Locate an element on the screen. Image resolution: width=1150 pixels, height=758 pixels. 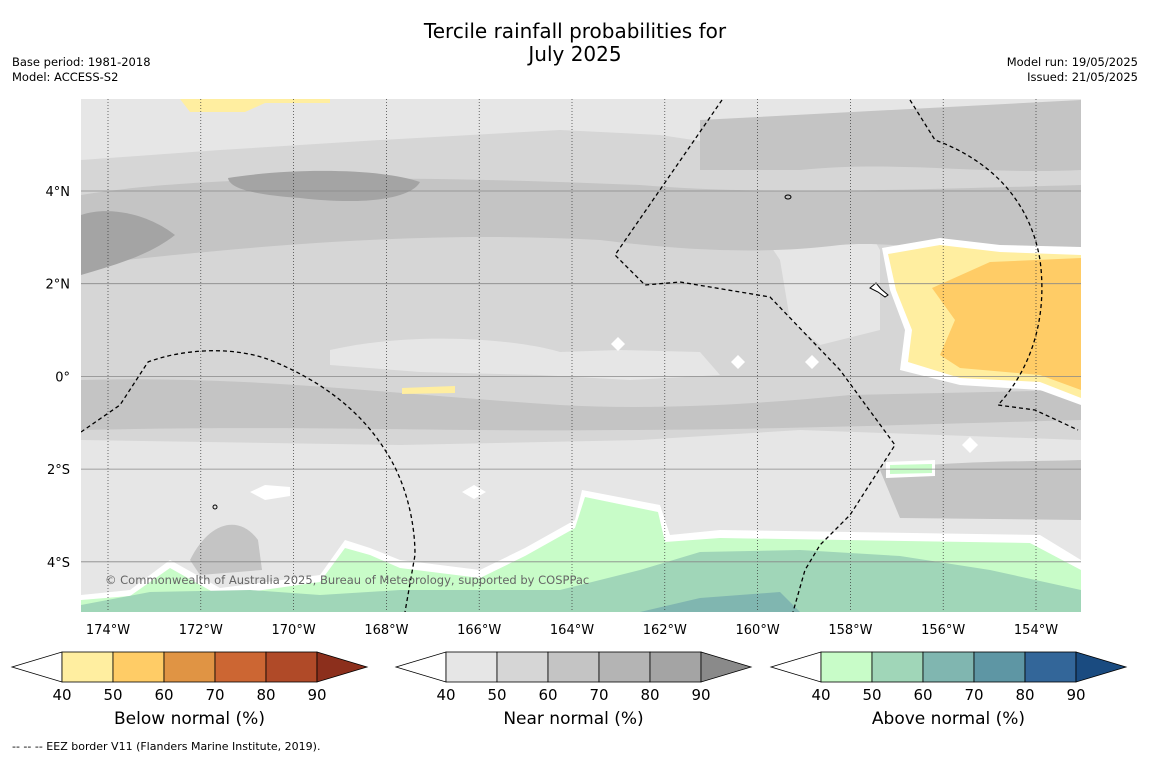
colorbar-below-normal: 40 50 60 70 80 90 is located at coordinates (189, 677).